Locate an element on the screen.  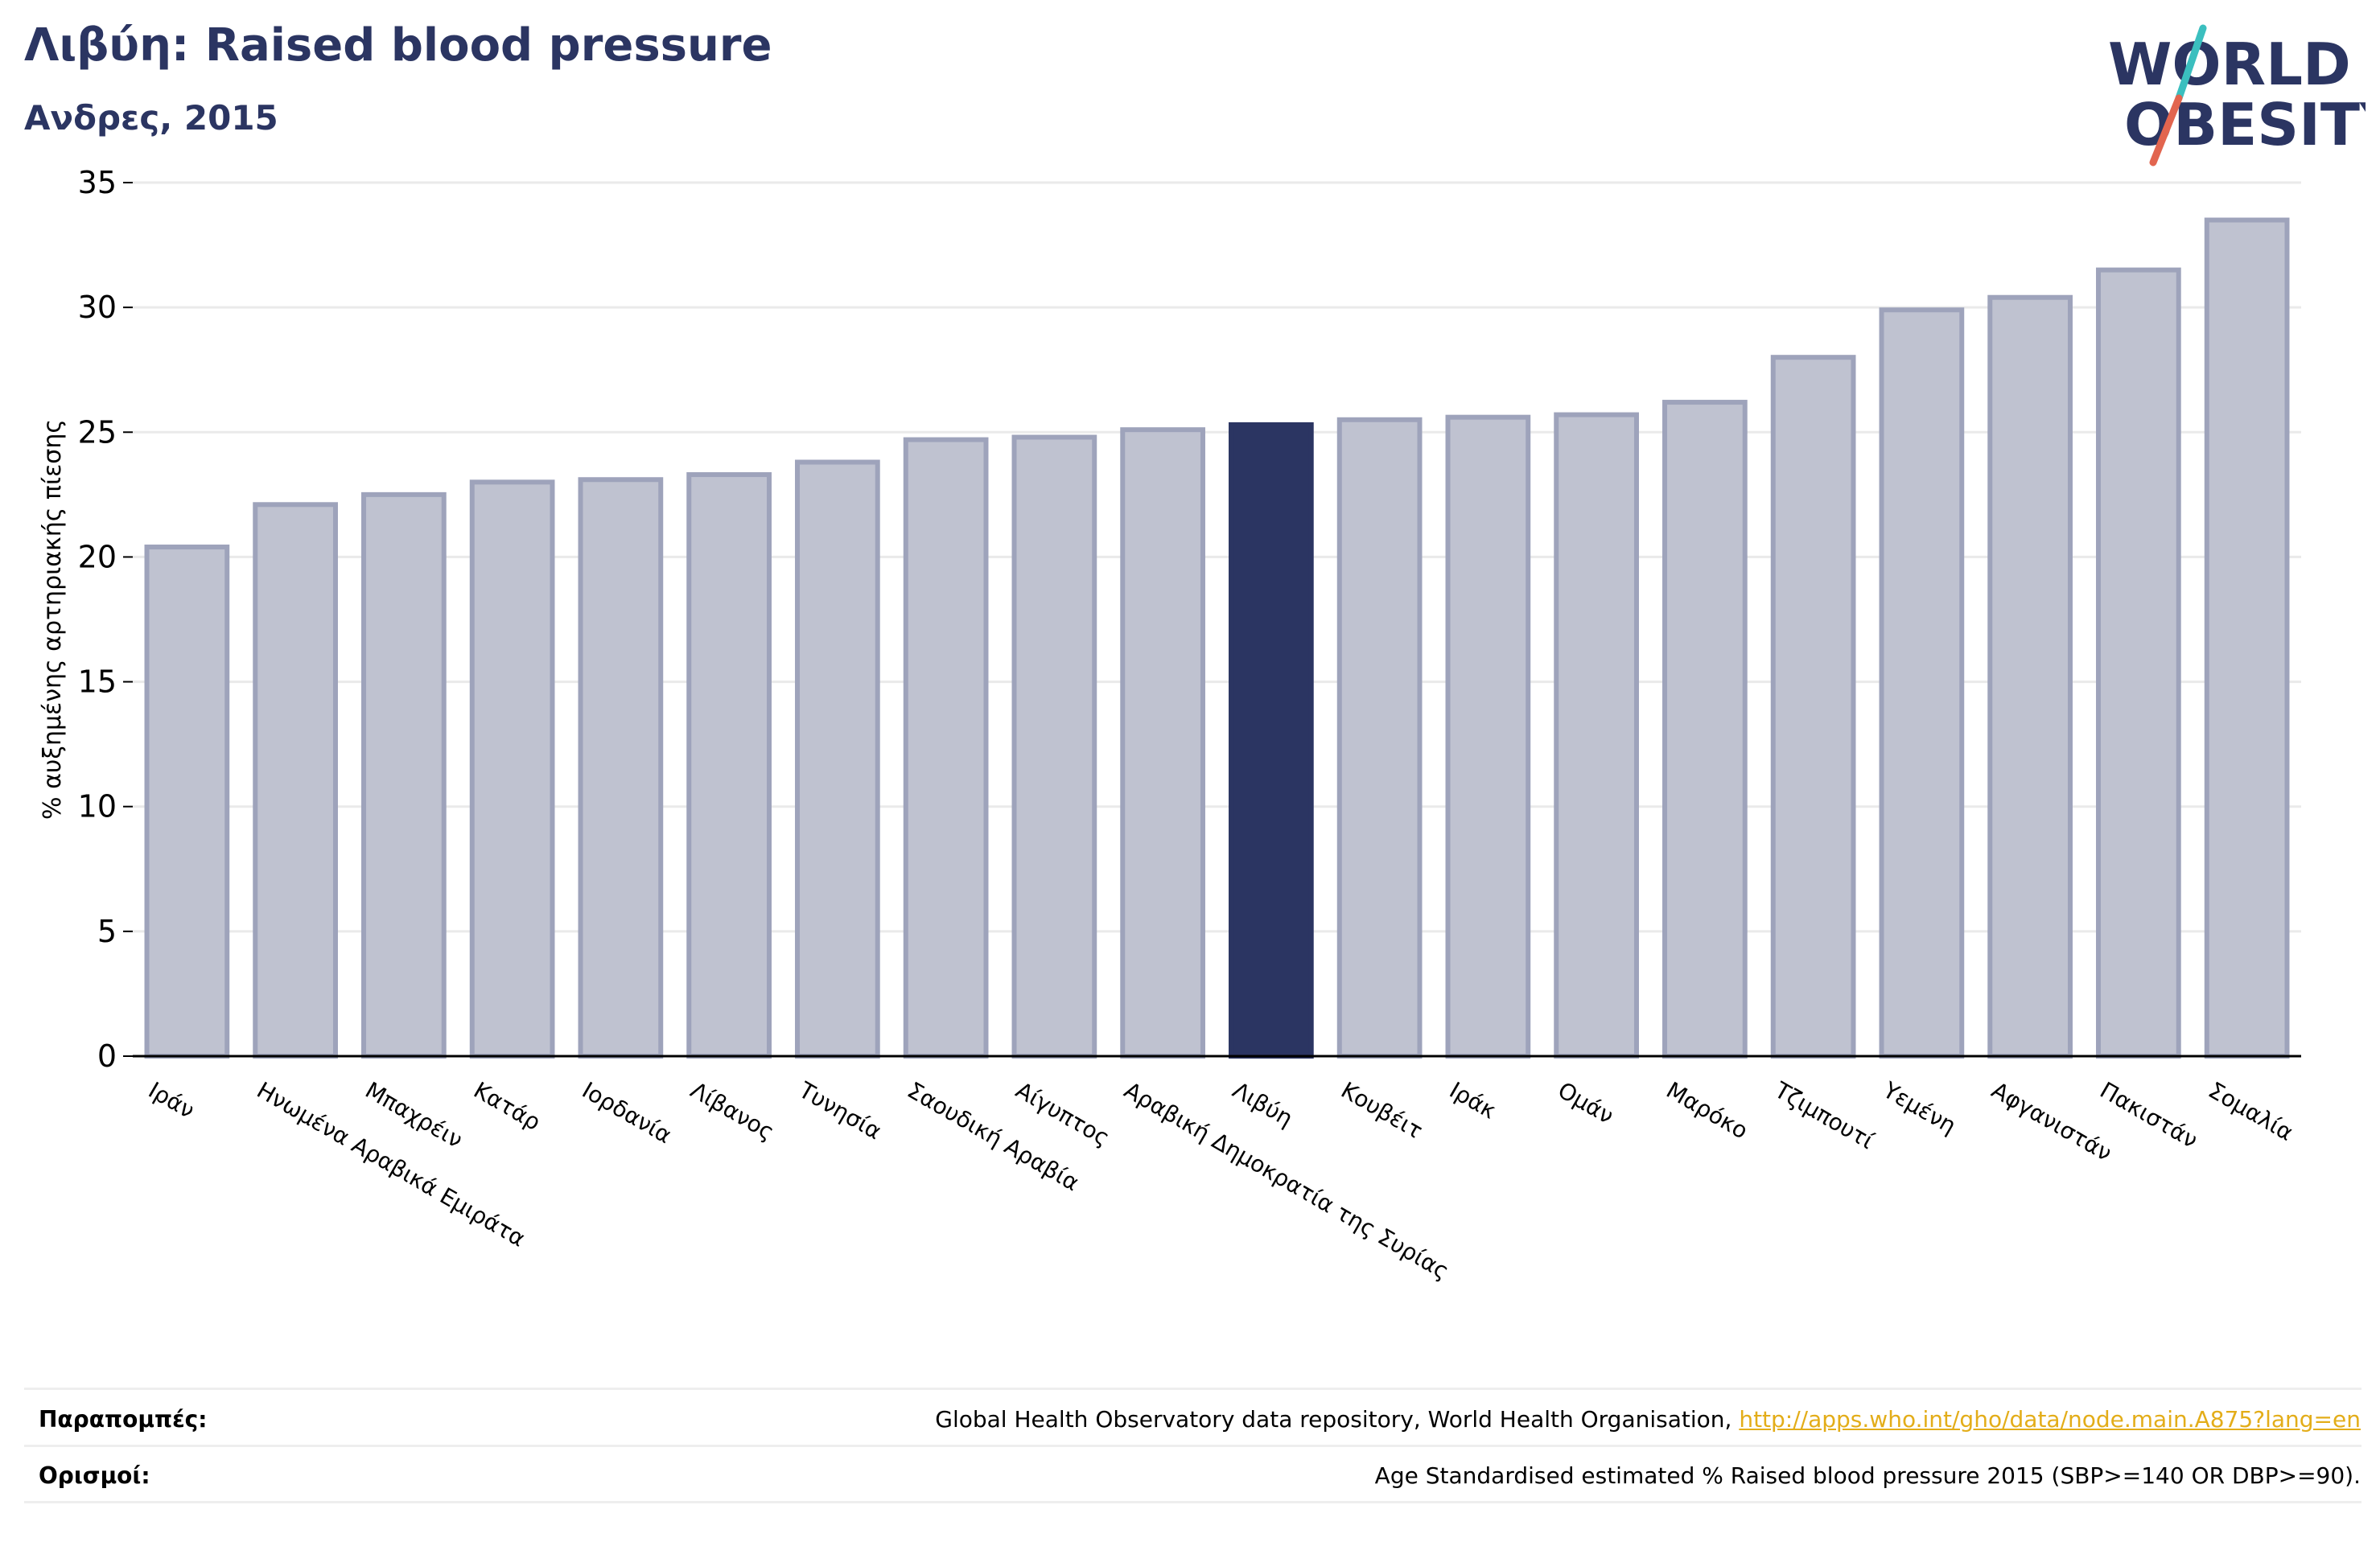
x-tick-label: Ιορδανία is located at coordinates (627, 1112).